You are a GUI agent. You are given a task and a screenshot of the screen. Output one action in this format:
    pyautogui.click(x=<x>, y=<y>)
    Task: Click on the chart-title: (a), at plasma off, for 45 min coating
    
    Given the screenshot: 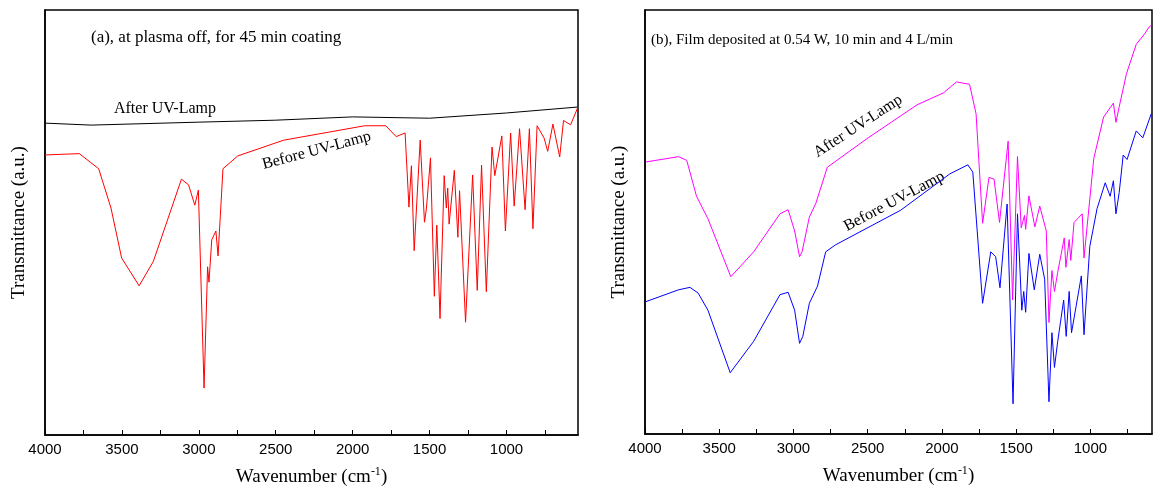 What is the action you would take?
    pyautogui.click(x=216, y=36)
    